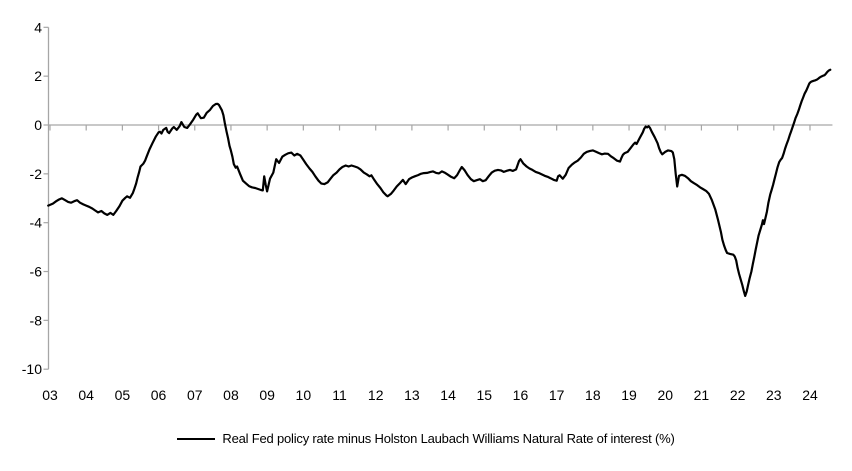 This screenshot has height=471, width=852. I want to click on y-axis-label: -8, so click(36, 320).